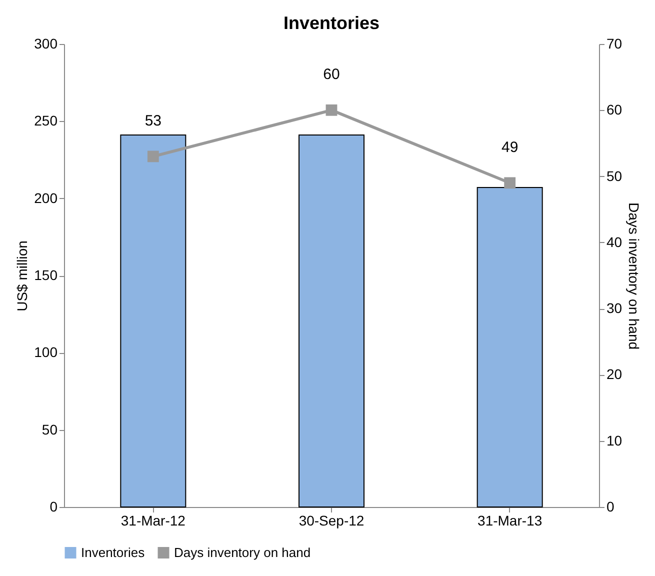 The width and height of the screenshot is (655, 576). What do you see at coordinates (153, 121) in the screenshot?
I see `data-label: 53` at bounding box center [153, 121].